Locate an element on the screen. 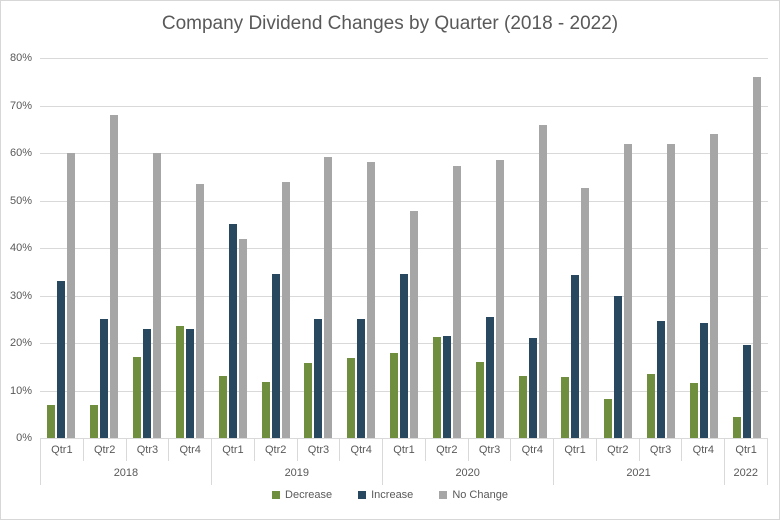 This screenshot has width=780, height=520. bar-group-2020-qtr3 is located at coordinates (489, 248).